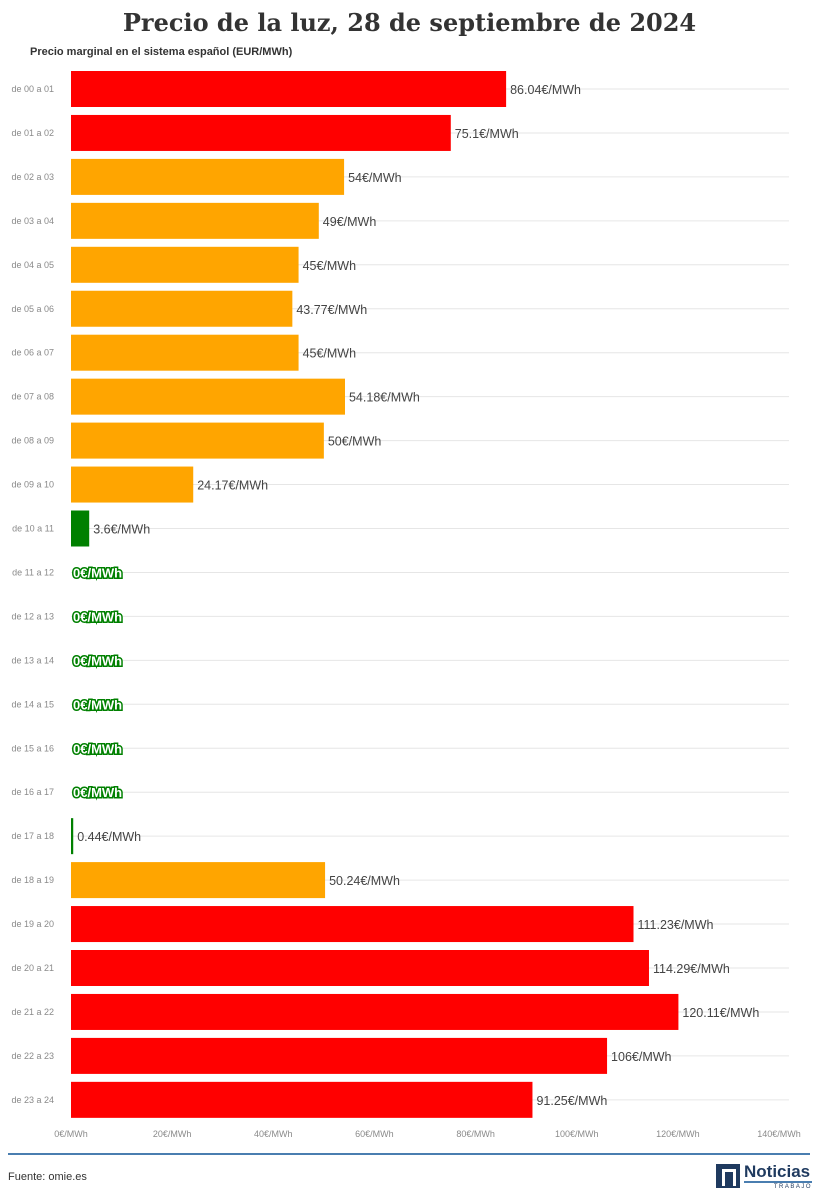 The width and height of the screenshot is (819, 1200). Describe the element at coordinates (364, 881) in the screenshot. I see `value-label: 50.24€/MWh` at that location.